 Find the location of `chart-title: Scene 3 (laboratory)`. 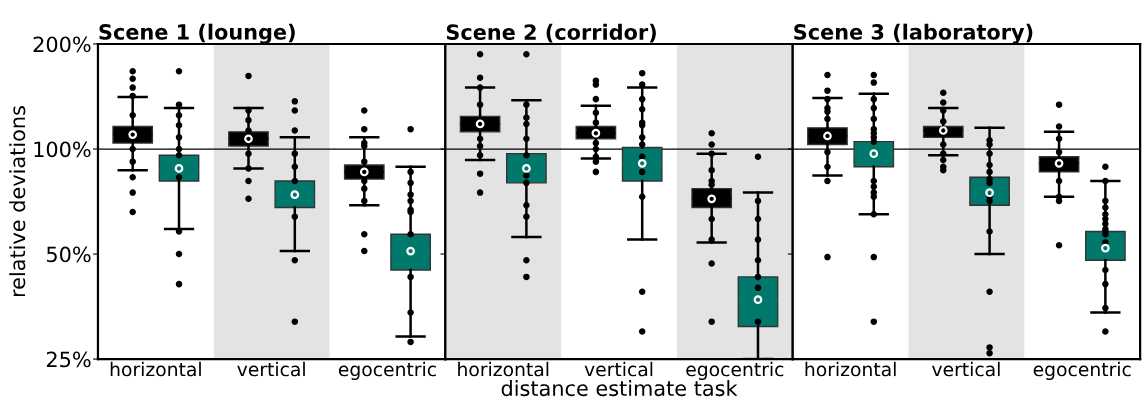

chart-title: Scene 3 (laboratory) is located at coordinates (913, 33).